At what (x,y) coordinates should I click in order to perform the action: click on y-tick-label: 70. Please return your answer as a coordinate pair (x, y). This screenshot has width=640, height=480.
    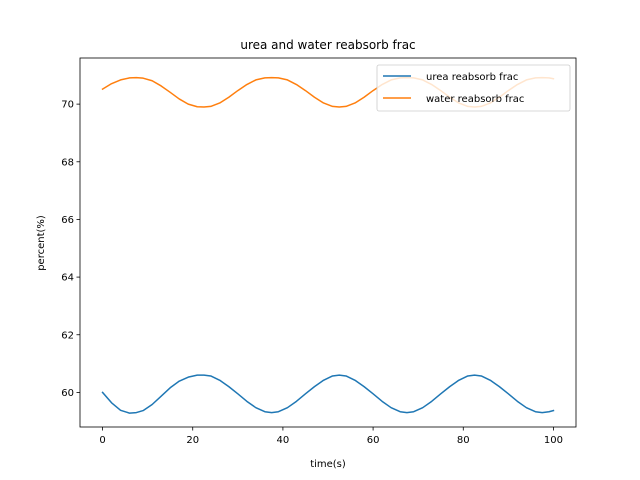
    Looking at the image, I should click on (67, 105).